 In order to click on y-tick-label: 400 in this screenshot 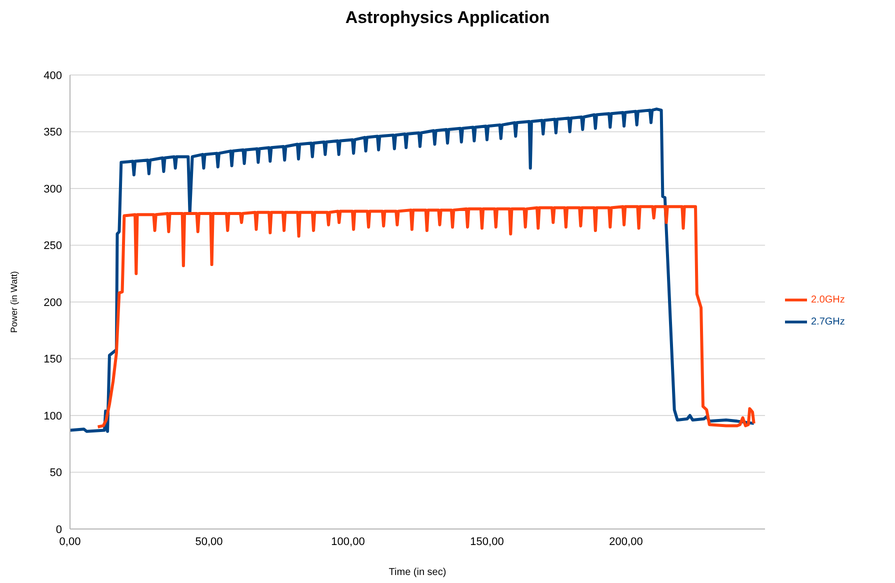, I will do `click(53, 76)`.